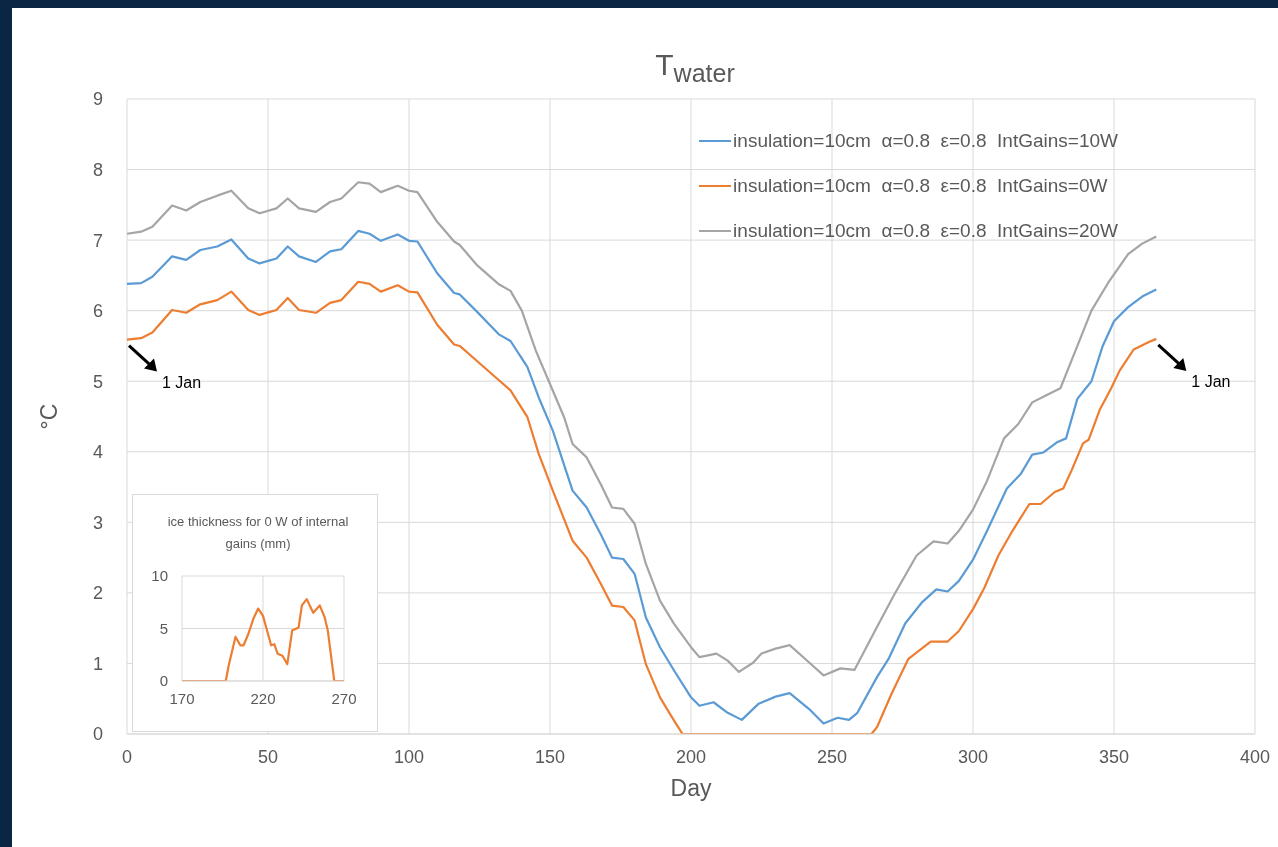 This screenshot has width=1278, height=847. What do you see at coordinates (182, 698) in the screenshot?
I see `x-tick-label: 170` at bounding box center [182, 698].